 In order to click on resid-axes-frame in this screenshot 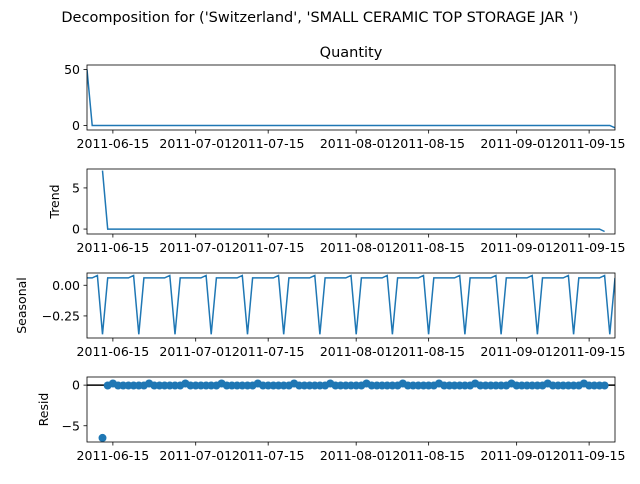, I will do `click(351, 409)`.